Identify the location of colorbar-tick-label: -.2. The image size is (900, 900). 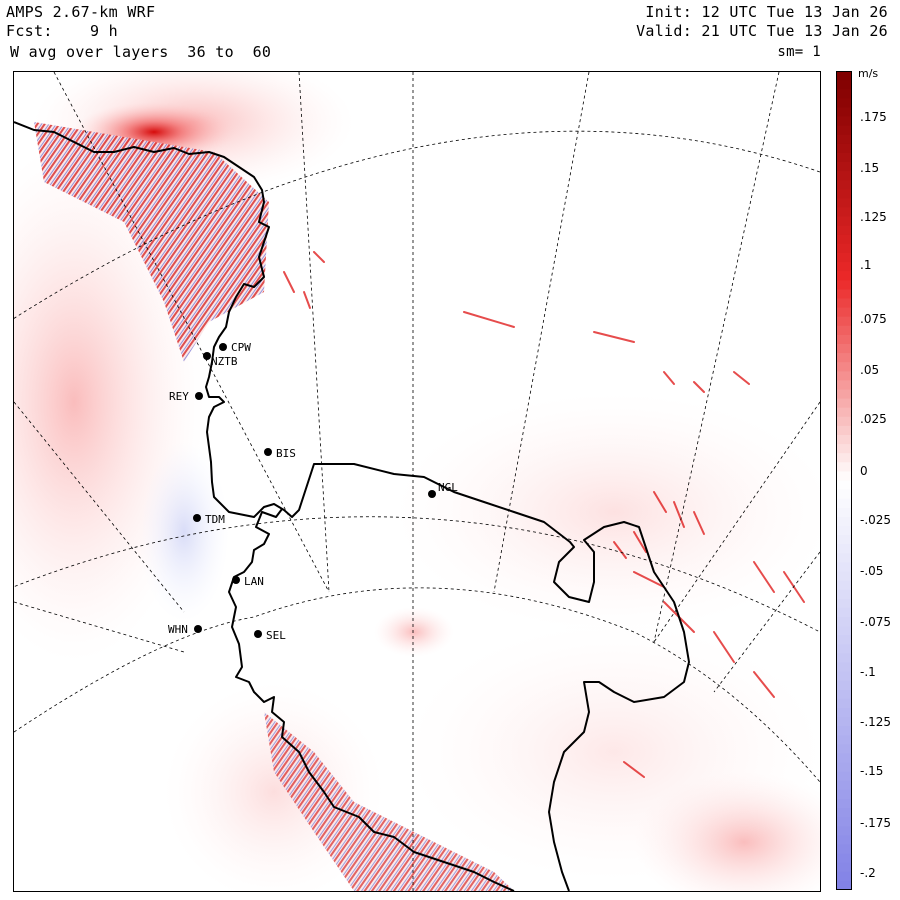
(868, 873).